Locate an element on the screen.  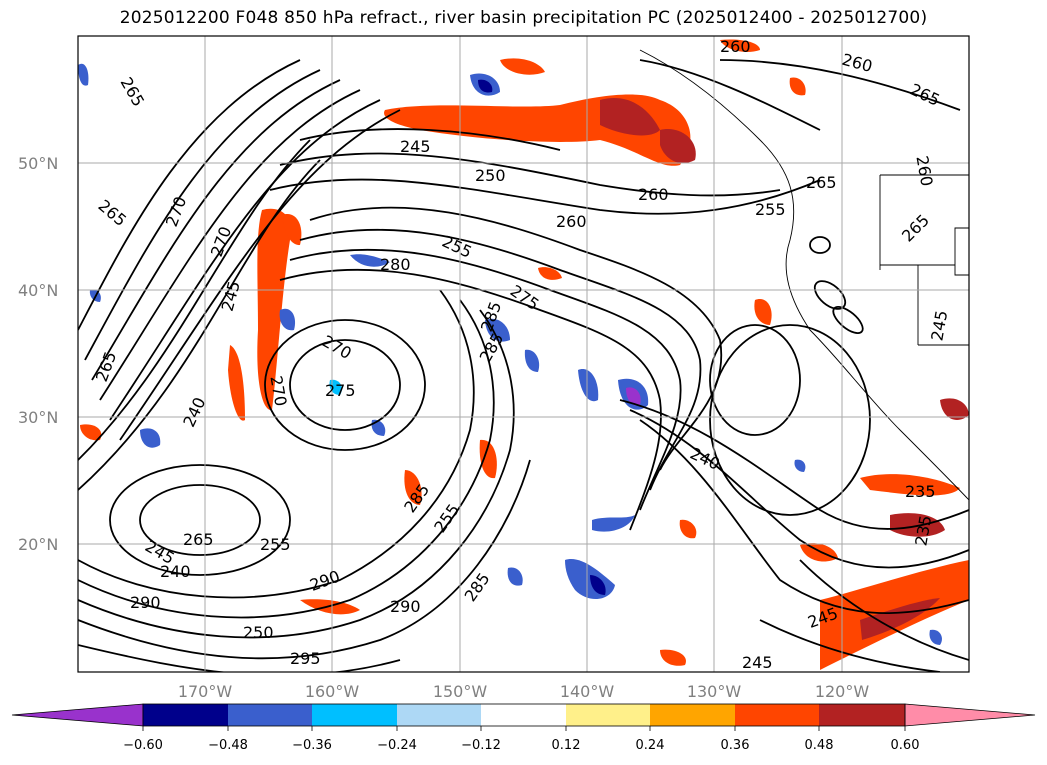
lat-label-30n: 30°N is located at coordinates (38, 417).